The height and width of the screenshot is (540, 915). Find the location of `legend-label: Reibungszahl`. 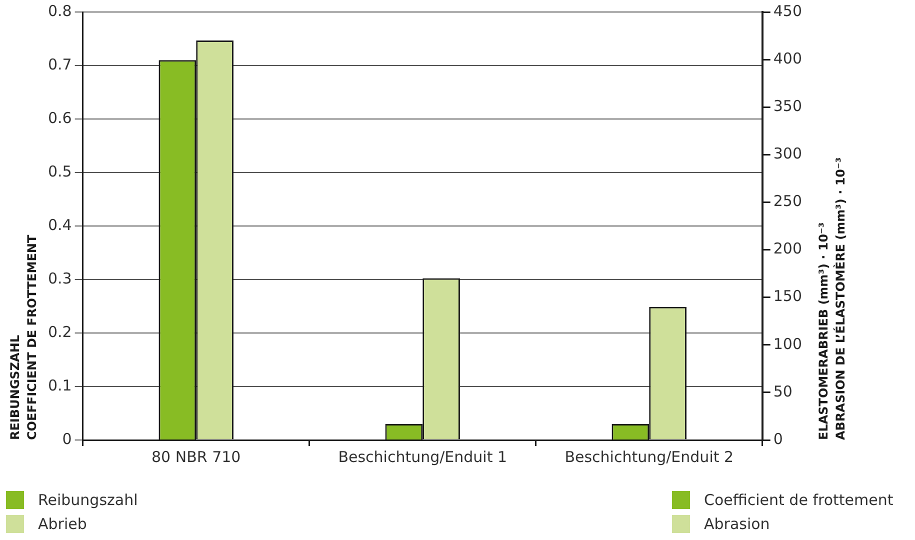

legend-label: Reibungszahl is located at coordinates (88, 500).